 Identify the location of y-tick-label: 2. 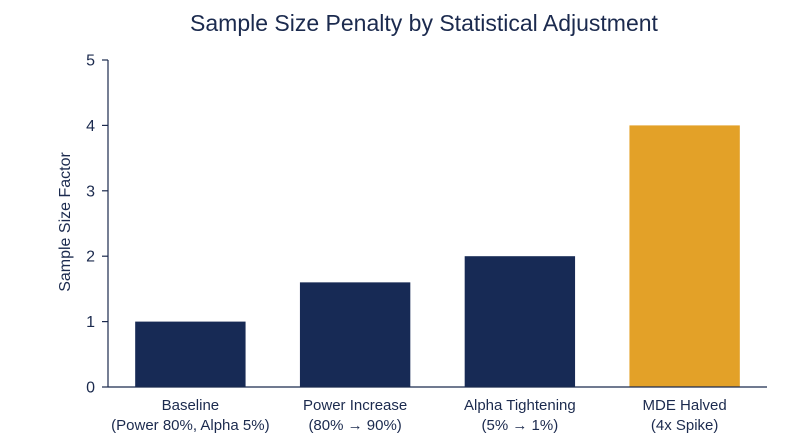
(90, 257).